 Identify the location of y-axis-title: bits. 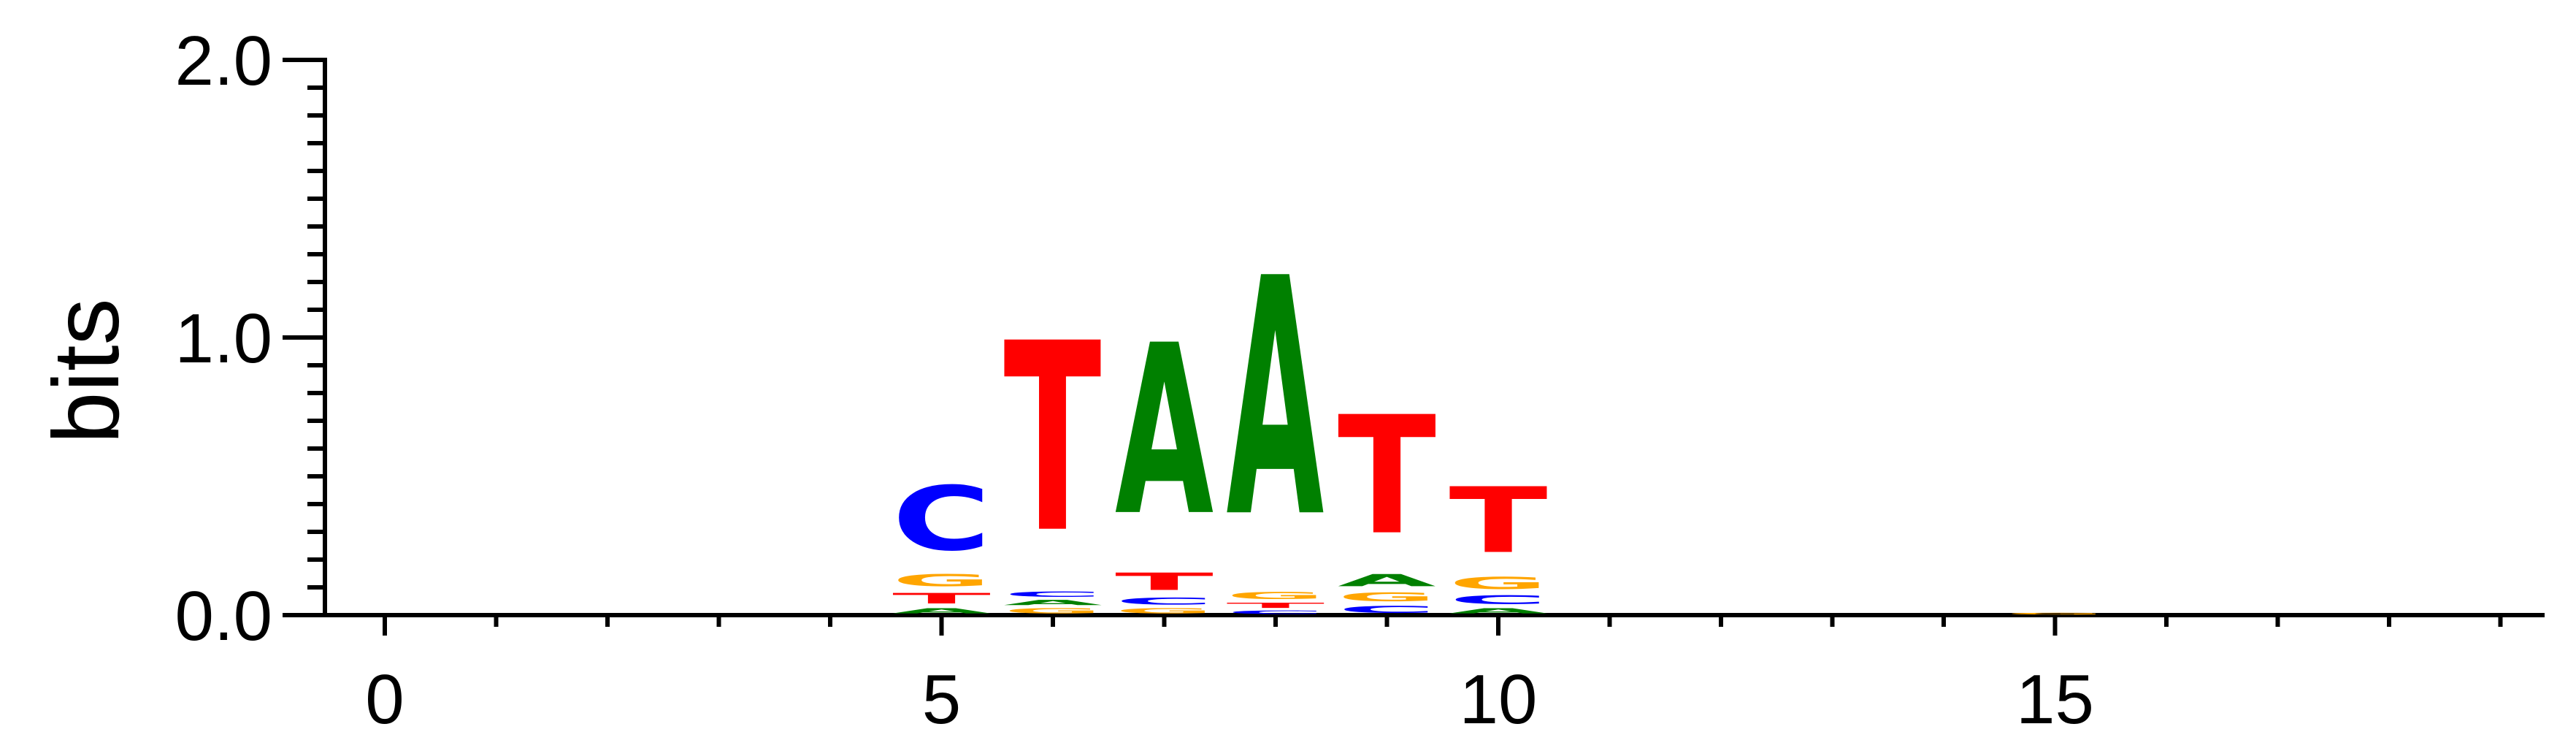
(86, 370).